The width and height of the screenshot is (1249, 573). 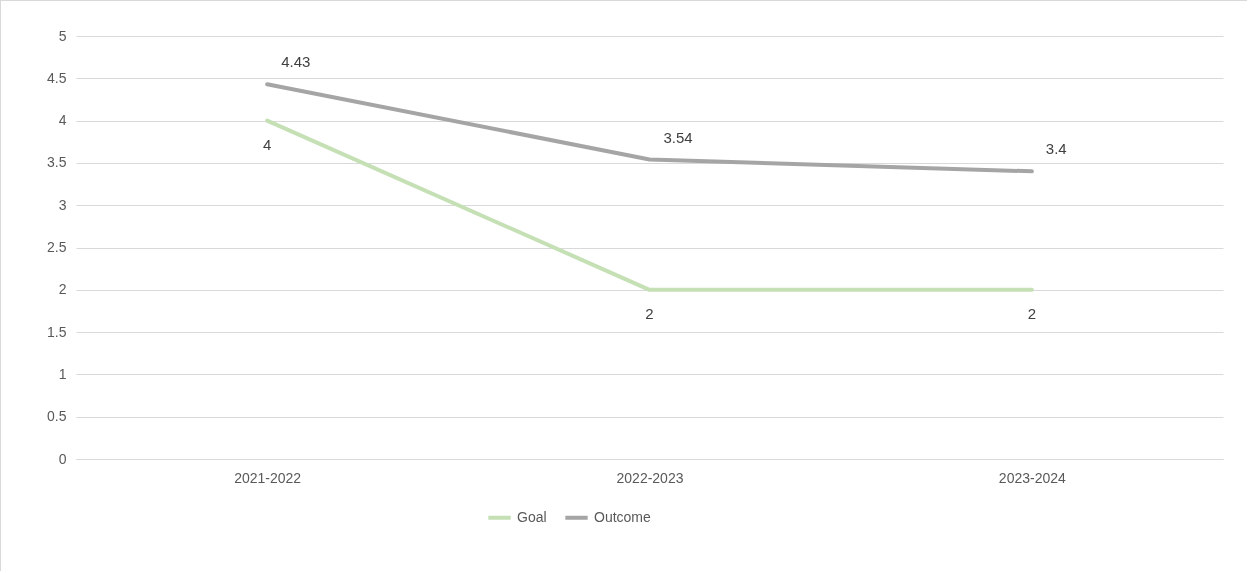 What do you see at coordinates (1056, 149) in the screenshot?
I see `data-label: 3.4` at bounding box center [1056, 149].